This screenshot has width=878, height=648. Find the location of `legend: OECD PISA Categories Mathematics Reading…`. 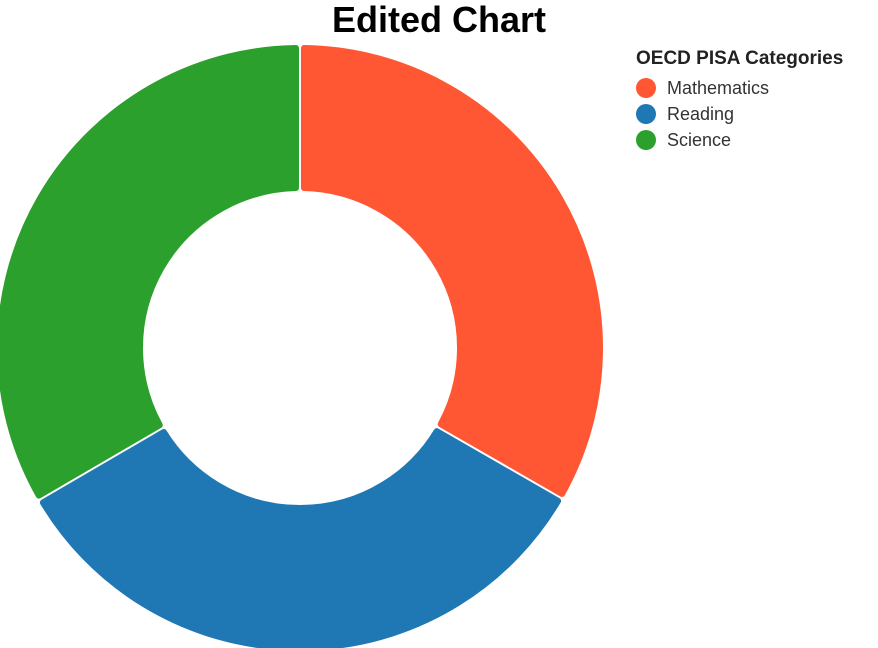

legend: OECD PISA Categories Mathematics Reading… is located at coordinates (739, 100).